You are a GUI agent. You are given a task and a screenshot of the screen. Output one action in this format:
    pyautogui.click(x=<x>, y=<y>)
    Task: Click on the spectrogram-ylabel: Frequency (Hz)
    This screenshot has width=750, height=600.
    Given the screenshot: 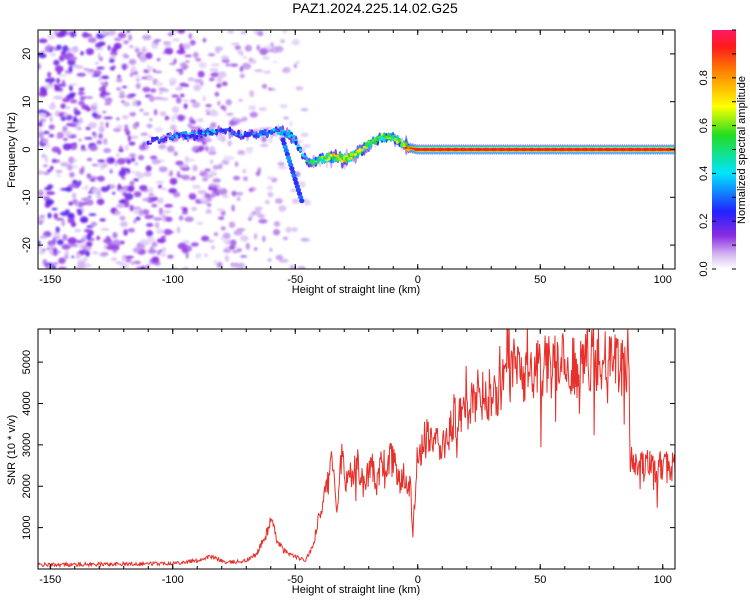 What is the action you would take?
    pyautogui.click(x=12, y=150)
    